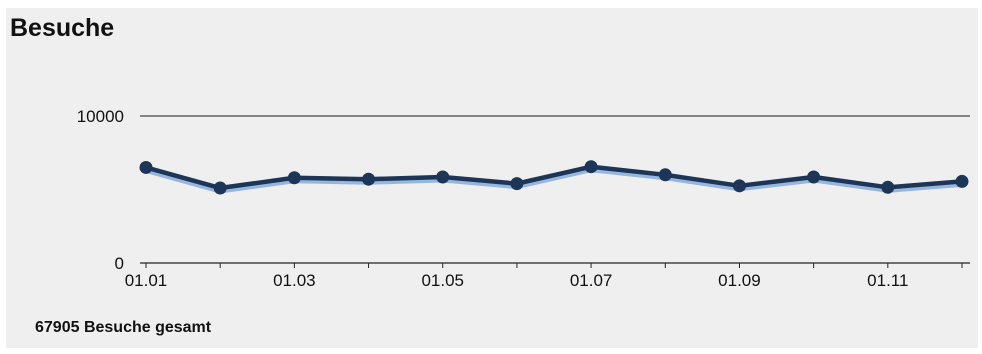  Describe the element at coordinates (887, 280) in the screenshot. I see `x-tick-label: 01.11` at that location.